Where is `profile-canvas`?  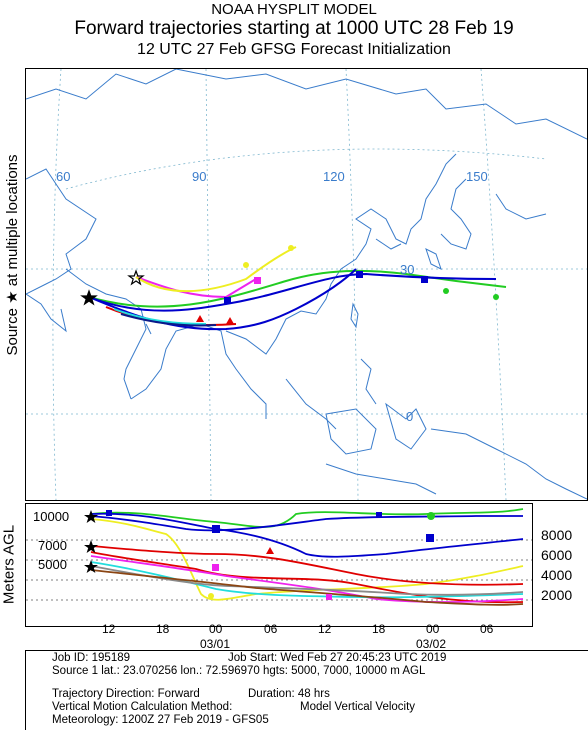
profile-canvas is located at coordinates (279, 557).